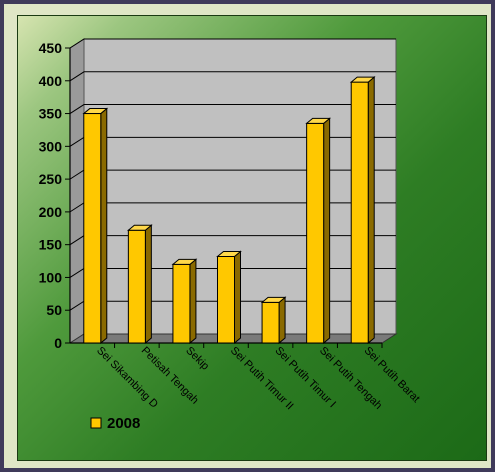 The width and height of the screenshot is (495, 472). What do you see at coordinates (58, 343) in the screenshot?
I see `y-tick-label: 0` at bounding box center [58, 343].